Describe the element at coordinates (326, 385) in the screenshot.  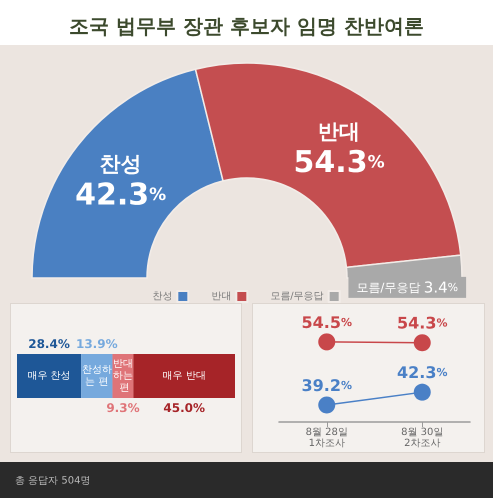
I see `data-label: 39.2%` at that location.